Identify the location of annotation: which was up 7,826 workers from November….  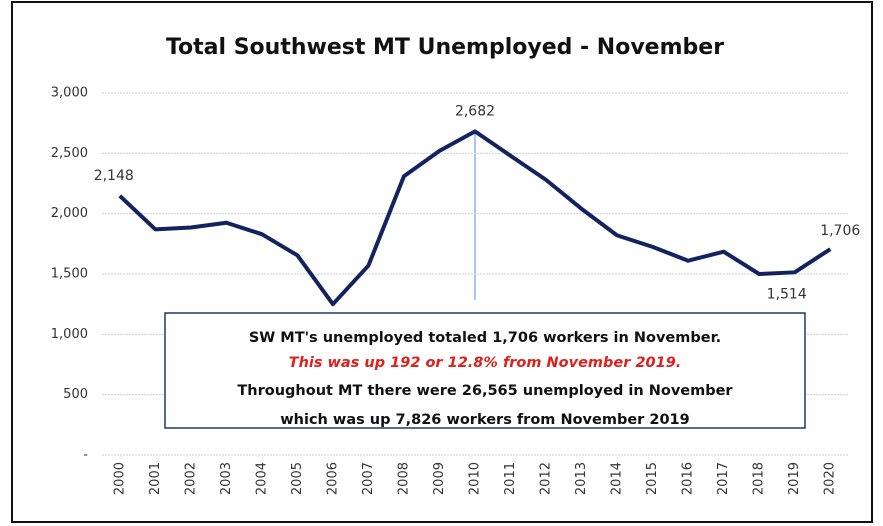
(484, 420).